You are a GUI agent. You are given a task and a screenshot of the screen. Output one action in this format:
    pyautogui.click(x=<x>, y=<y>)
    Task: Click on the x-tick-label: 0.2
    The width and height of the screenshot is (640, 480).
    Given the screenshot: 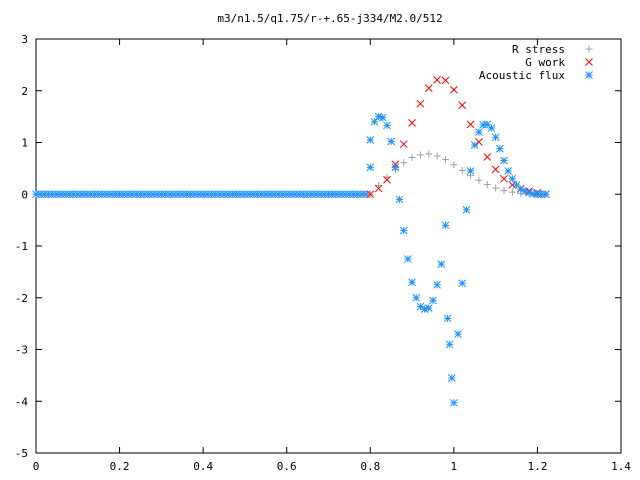 What is the action you would take?
    pyautogui.click(x=120, y=466)
    